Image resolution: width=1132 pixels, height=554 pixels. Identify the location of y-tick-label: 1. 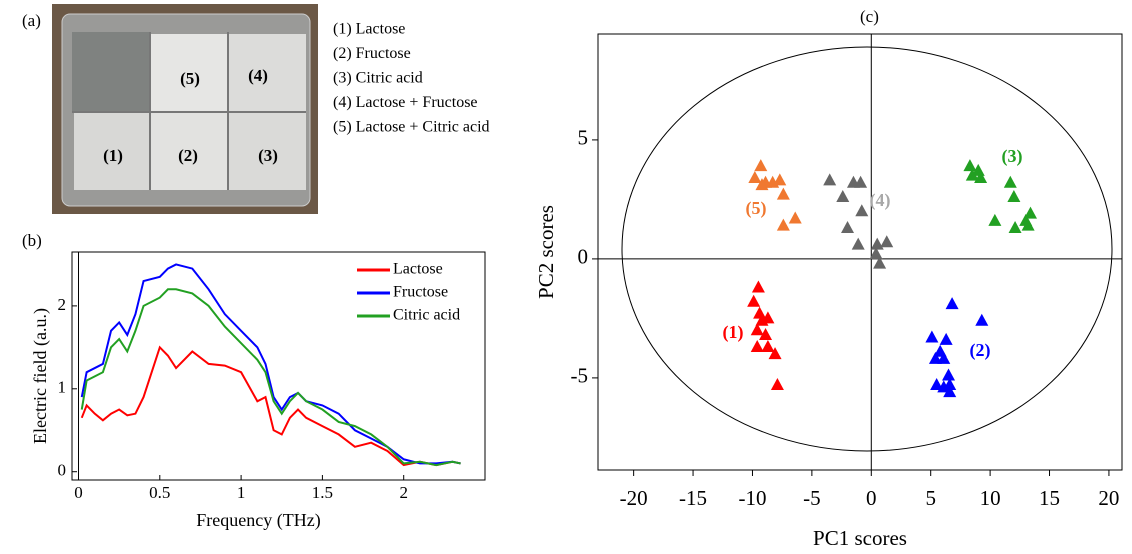
(62, 387).